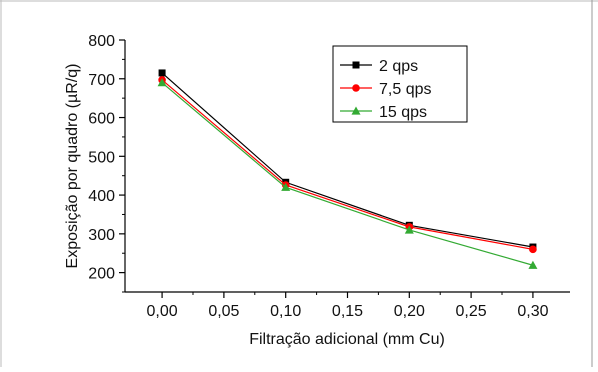 Image resolution: width=598 pixels, height=372 pixels. I want to click on x-tick-label: 0,30, so click(532, 311).